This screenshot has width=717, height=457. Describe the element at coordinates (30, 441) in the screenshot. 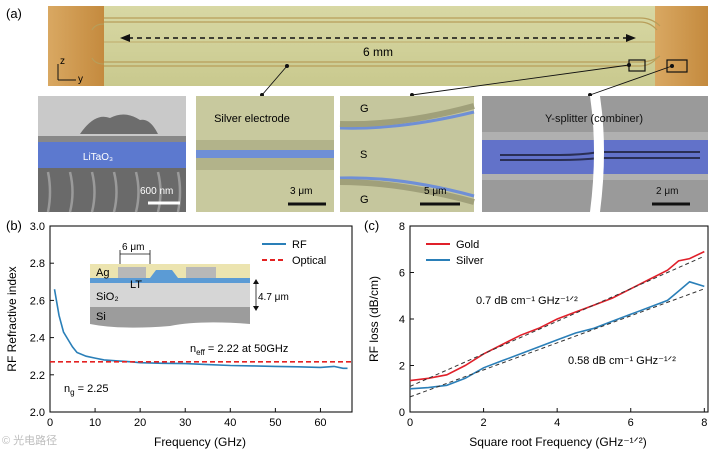

I see `watermark: © 光电路径` at that location.